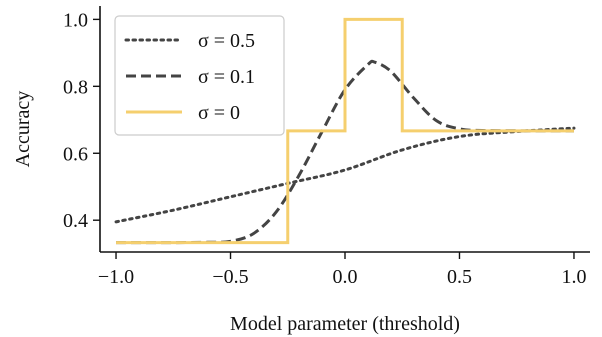  What do you see at coordinates (219, 113) in the screenshot?
I see `legend-label-3: σ = 0` at bounding box center [219, 113].